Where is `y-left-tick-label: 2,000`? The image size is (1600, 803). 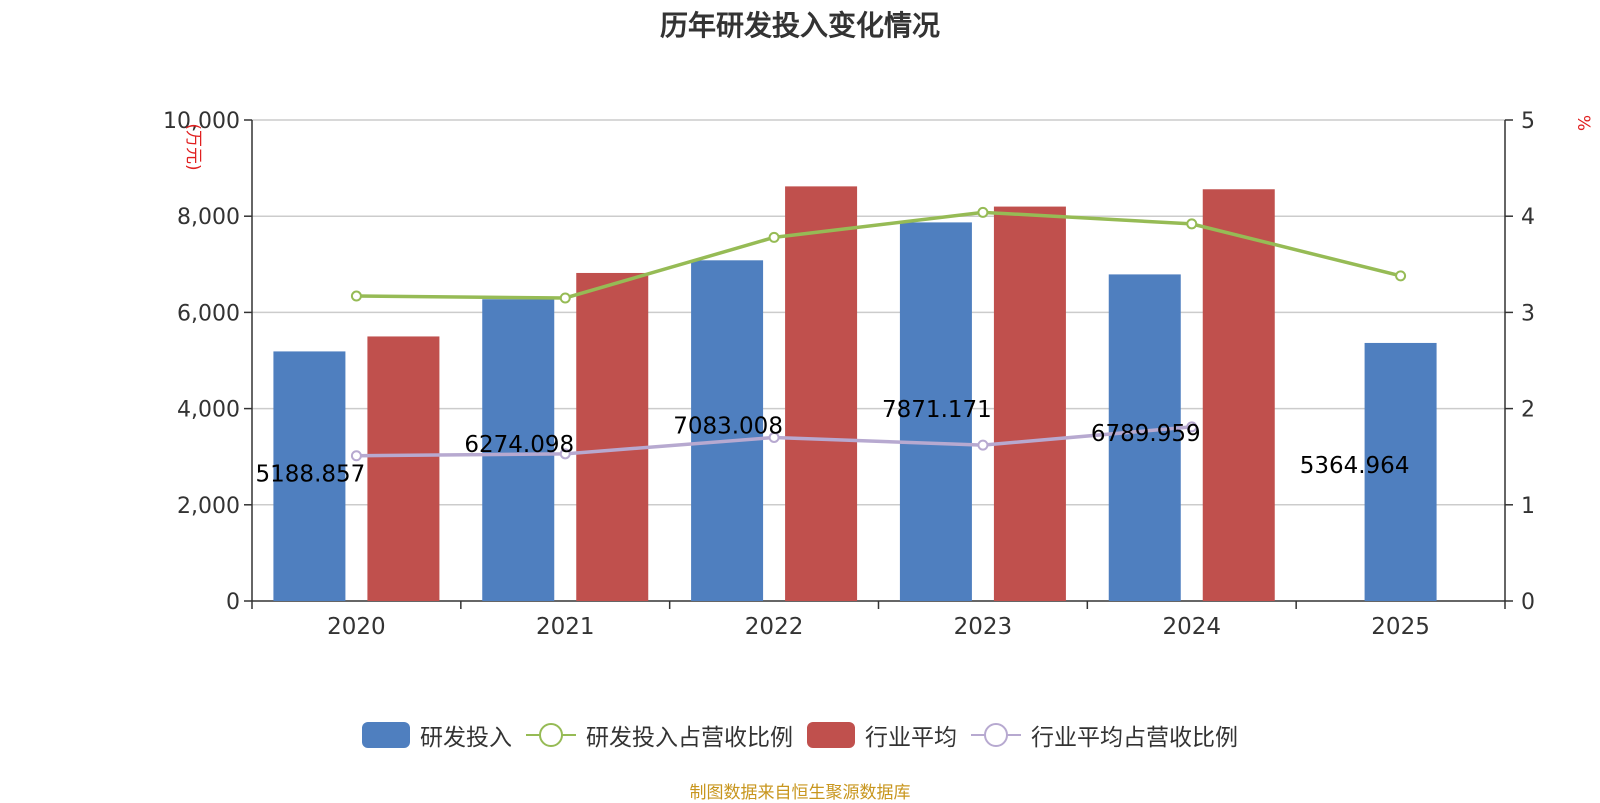
y-left-tick-label: 2,000 is located at coordinates (208, 506).